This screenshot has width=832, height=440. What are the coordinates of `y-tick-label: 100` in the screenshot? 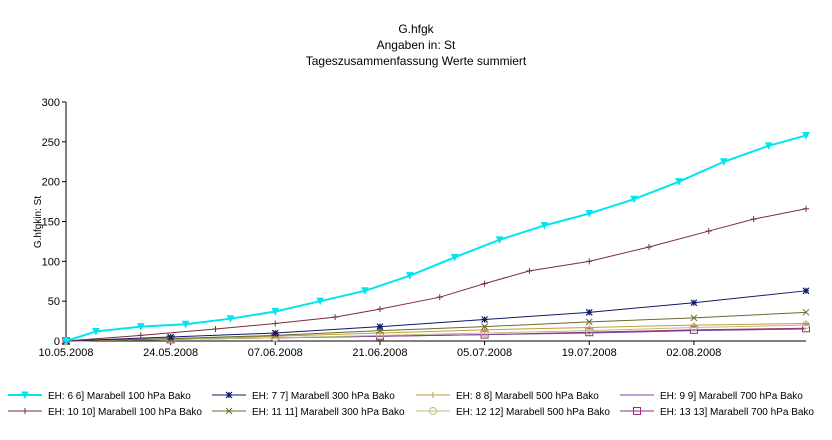 It's located at (51, 262).